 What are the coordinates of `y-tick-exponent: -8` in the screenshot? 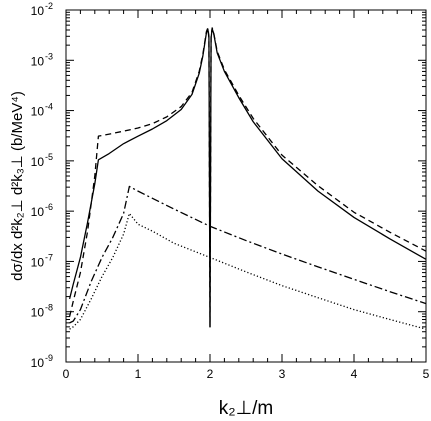 It's located at (49, 308).